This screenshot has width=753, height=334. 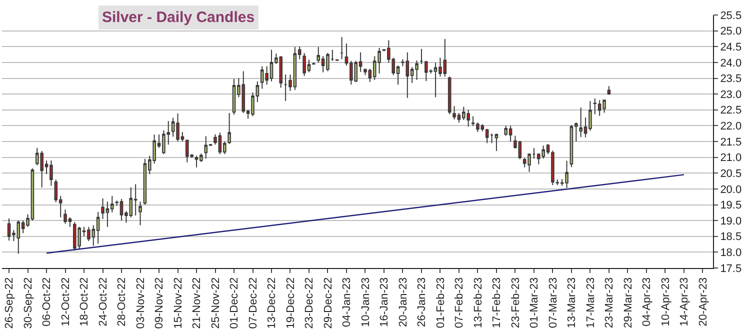 What do you see at coordinates (178, 17) in the screenshot?
I see `chart-title: Silver - Daily Candles` at bounding box center [178, 17].